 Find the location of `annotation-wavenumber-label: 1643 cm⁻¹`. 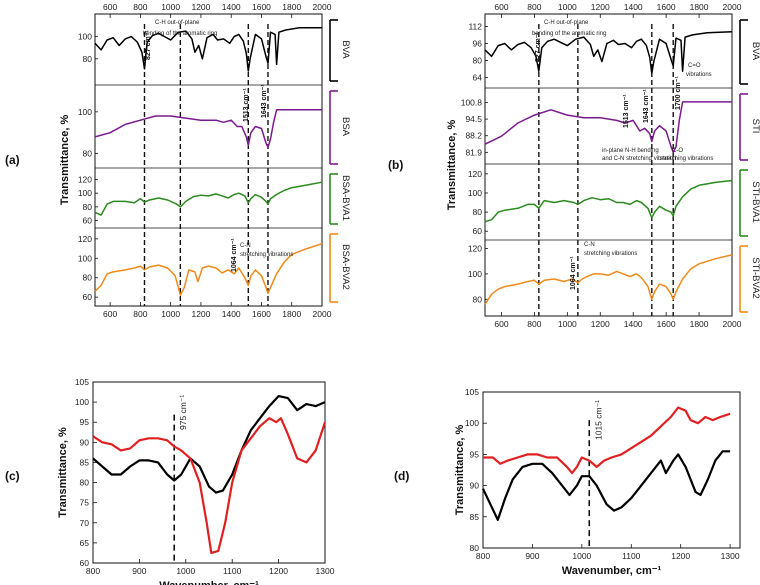

annotation-wavenumber-label: 1643 cm⁻¹ is located at coordinates (646, 106).